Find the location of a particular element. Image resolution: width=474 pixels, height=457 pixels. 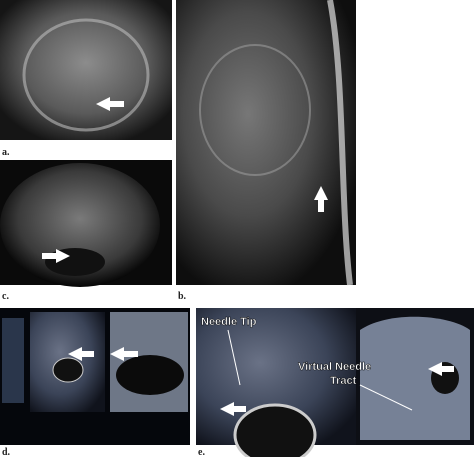

mri-image is located at coordinates (86, 70).